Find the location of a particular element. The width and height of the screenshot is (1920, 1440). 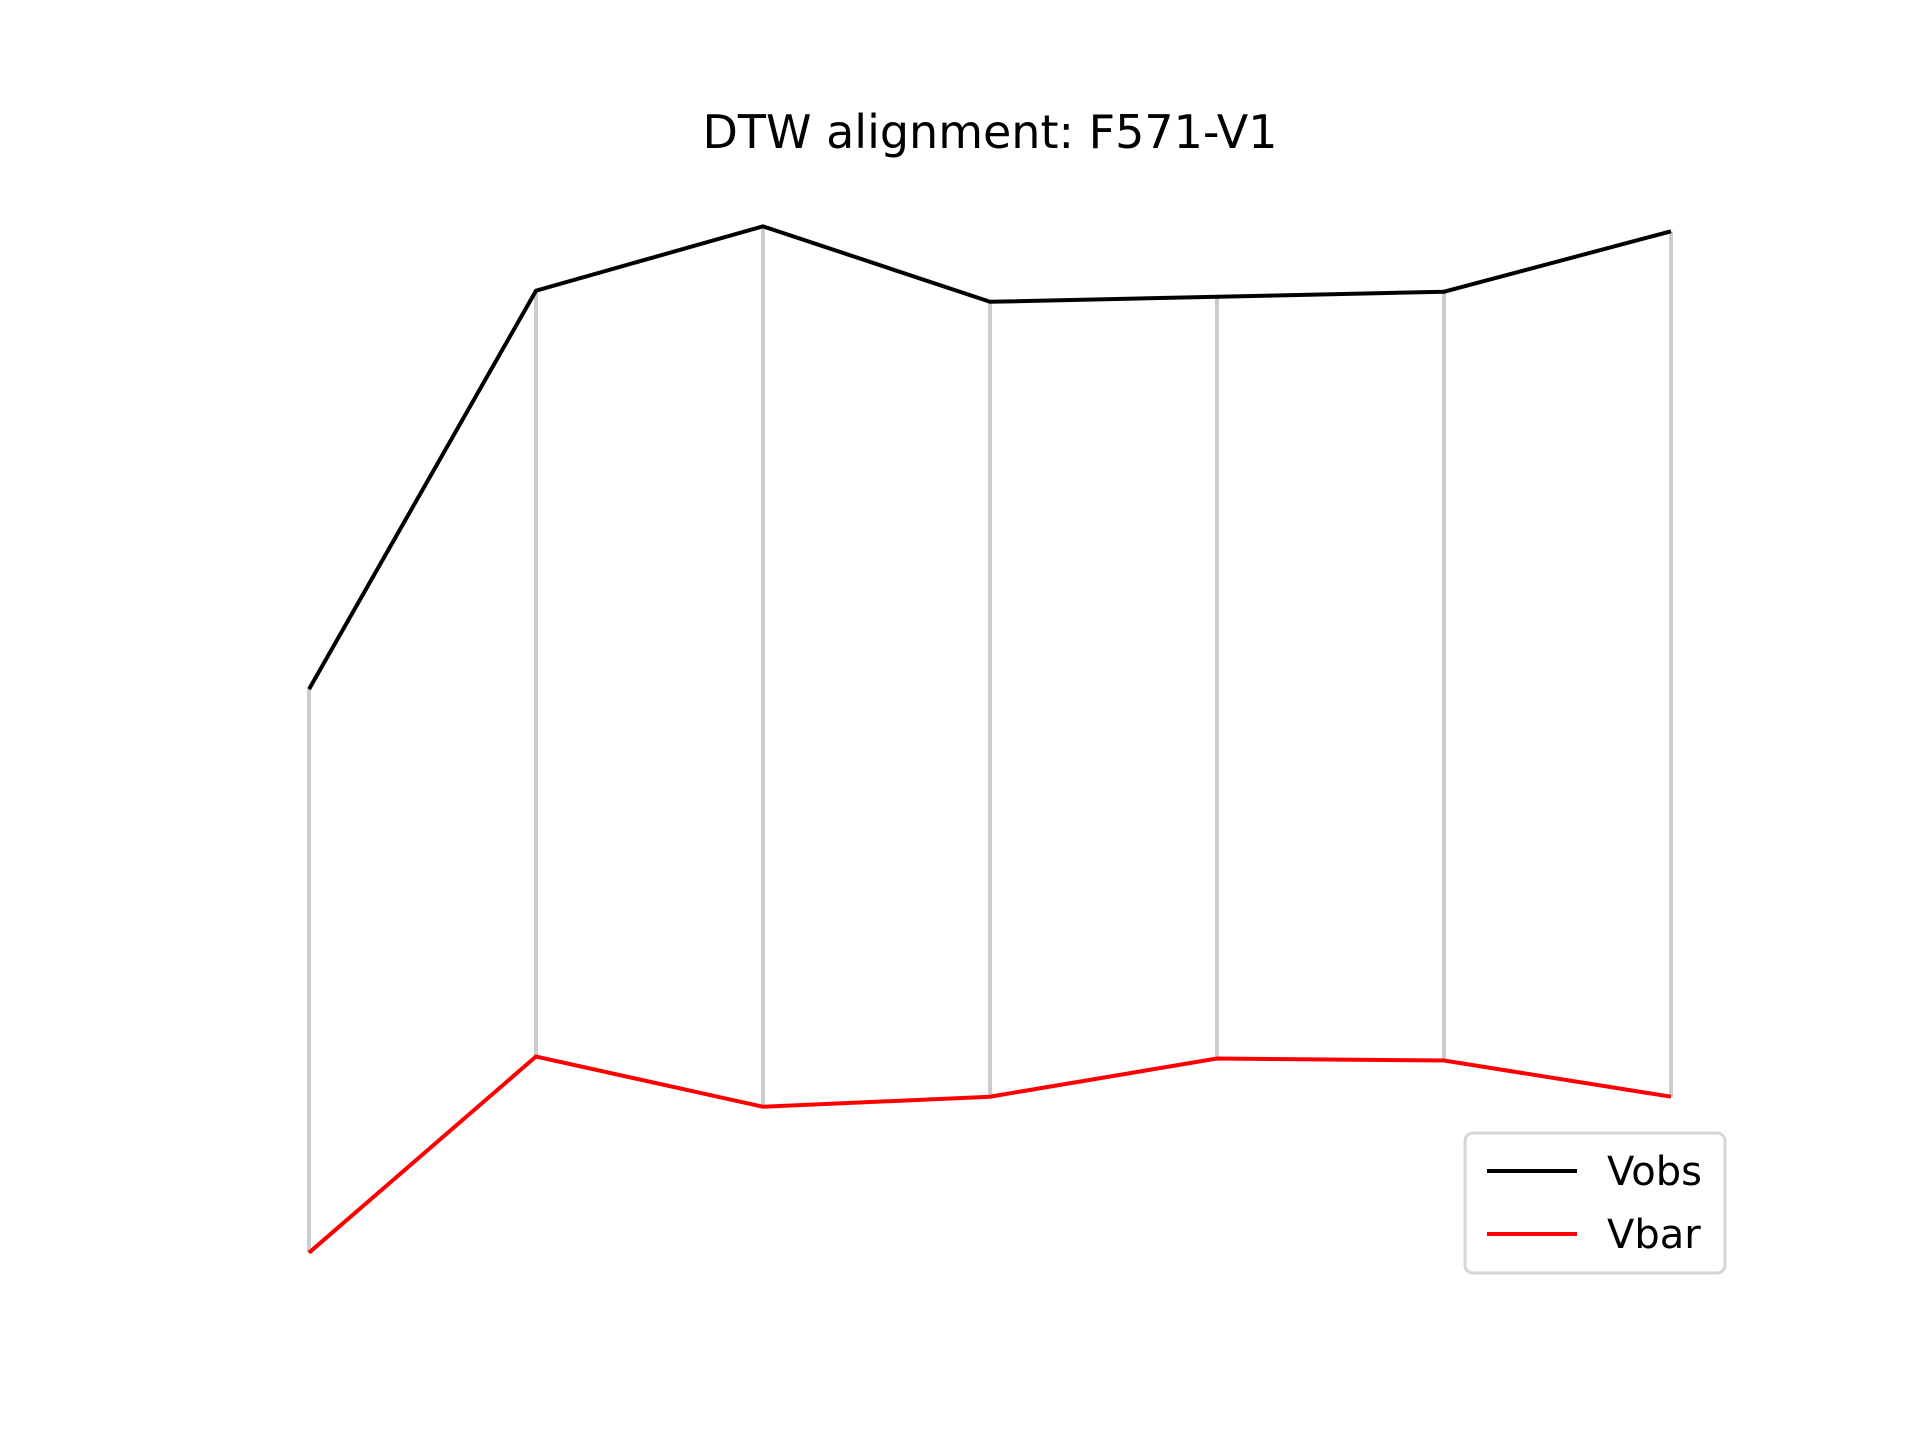

legend: Vobs Vbar is located at coordinates (1595, 1203).